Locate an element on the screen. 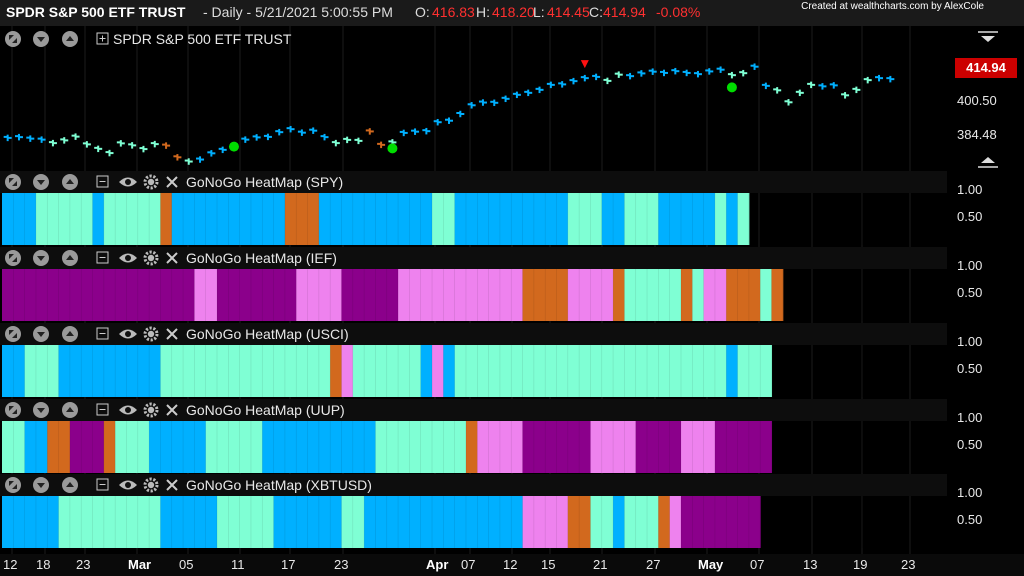 The width and height of the screenshot is (1024, 576). heatmap-pane-title: GoNoGo HeatMap (USCI) is located at coordinates (267, 334).